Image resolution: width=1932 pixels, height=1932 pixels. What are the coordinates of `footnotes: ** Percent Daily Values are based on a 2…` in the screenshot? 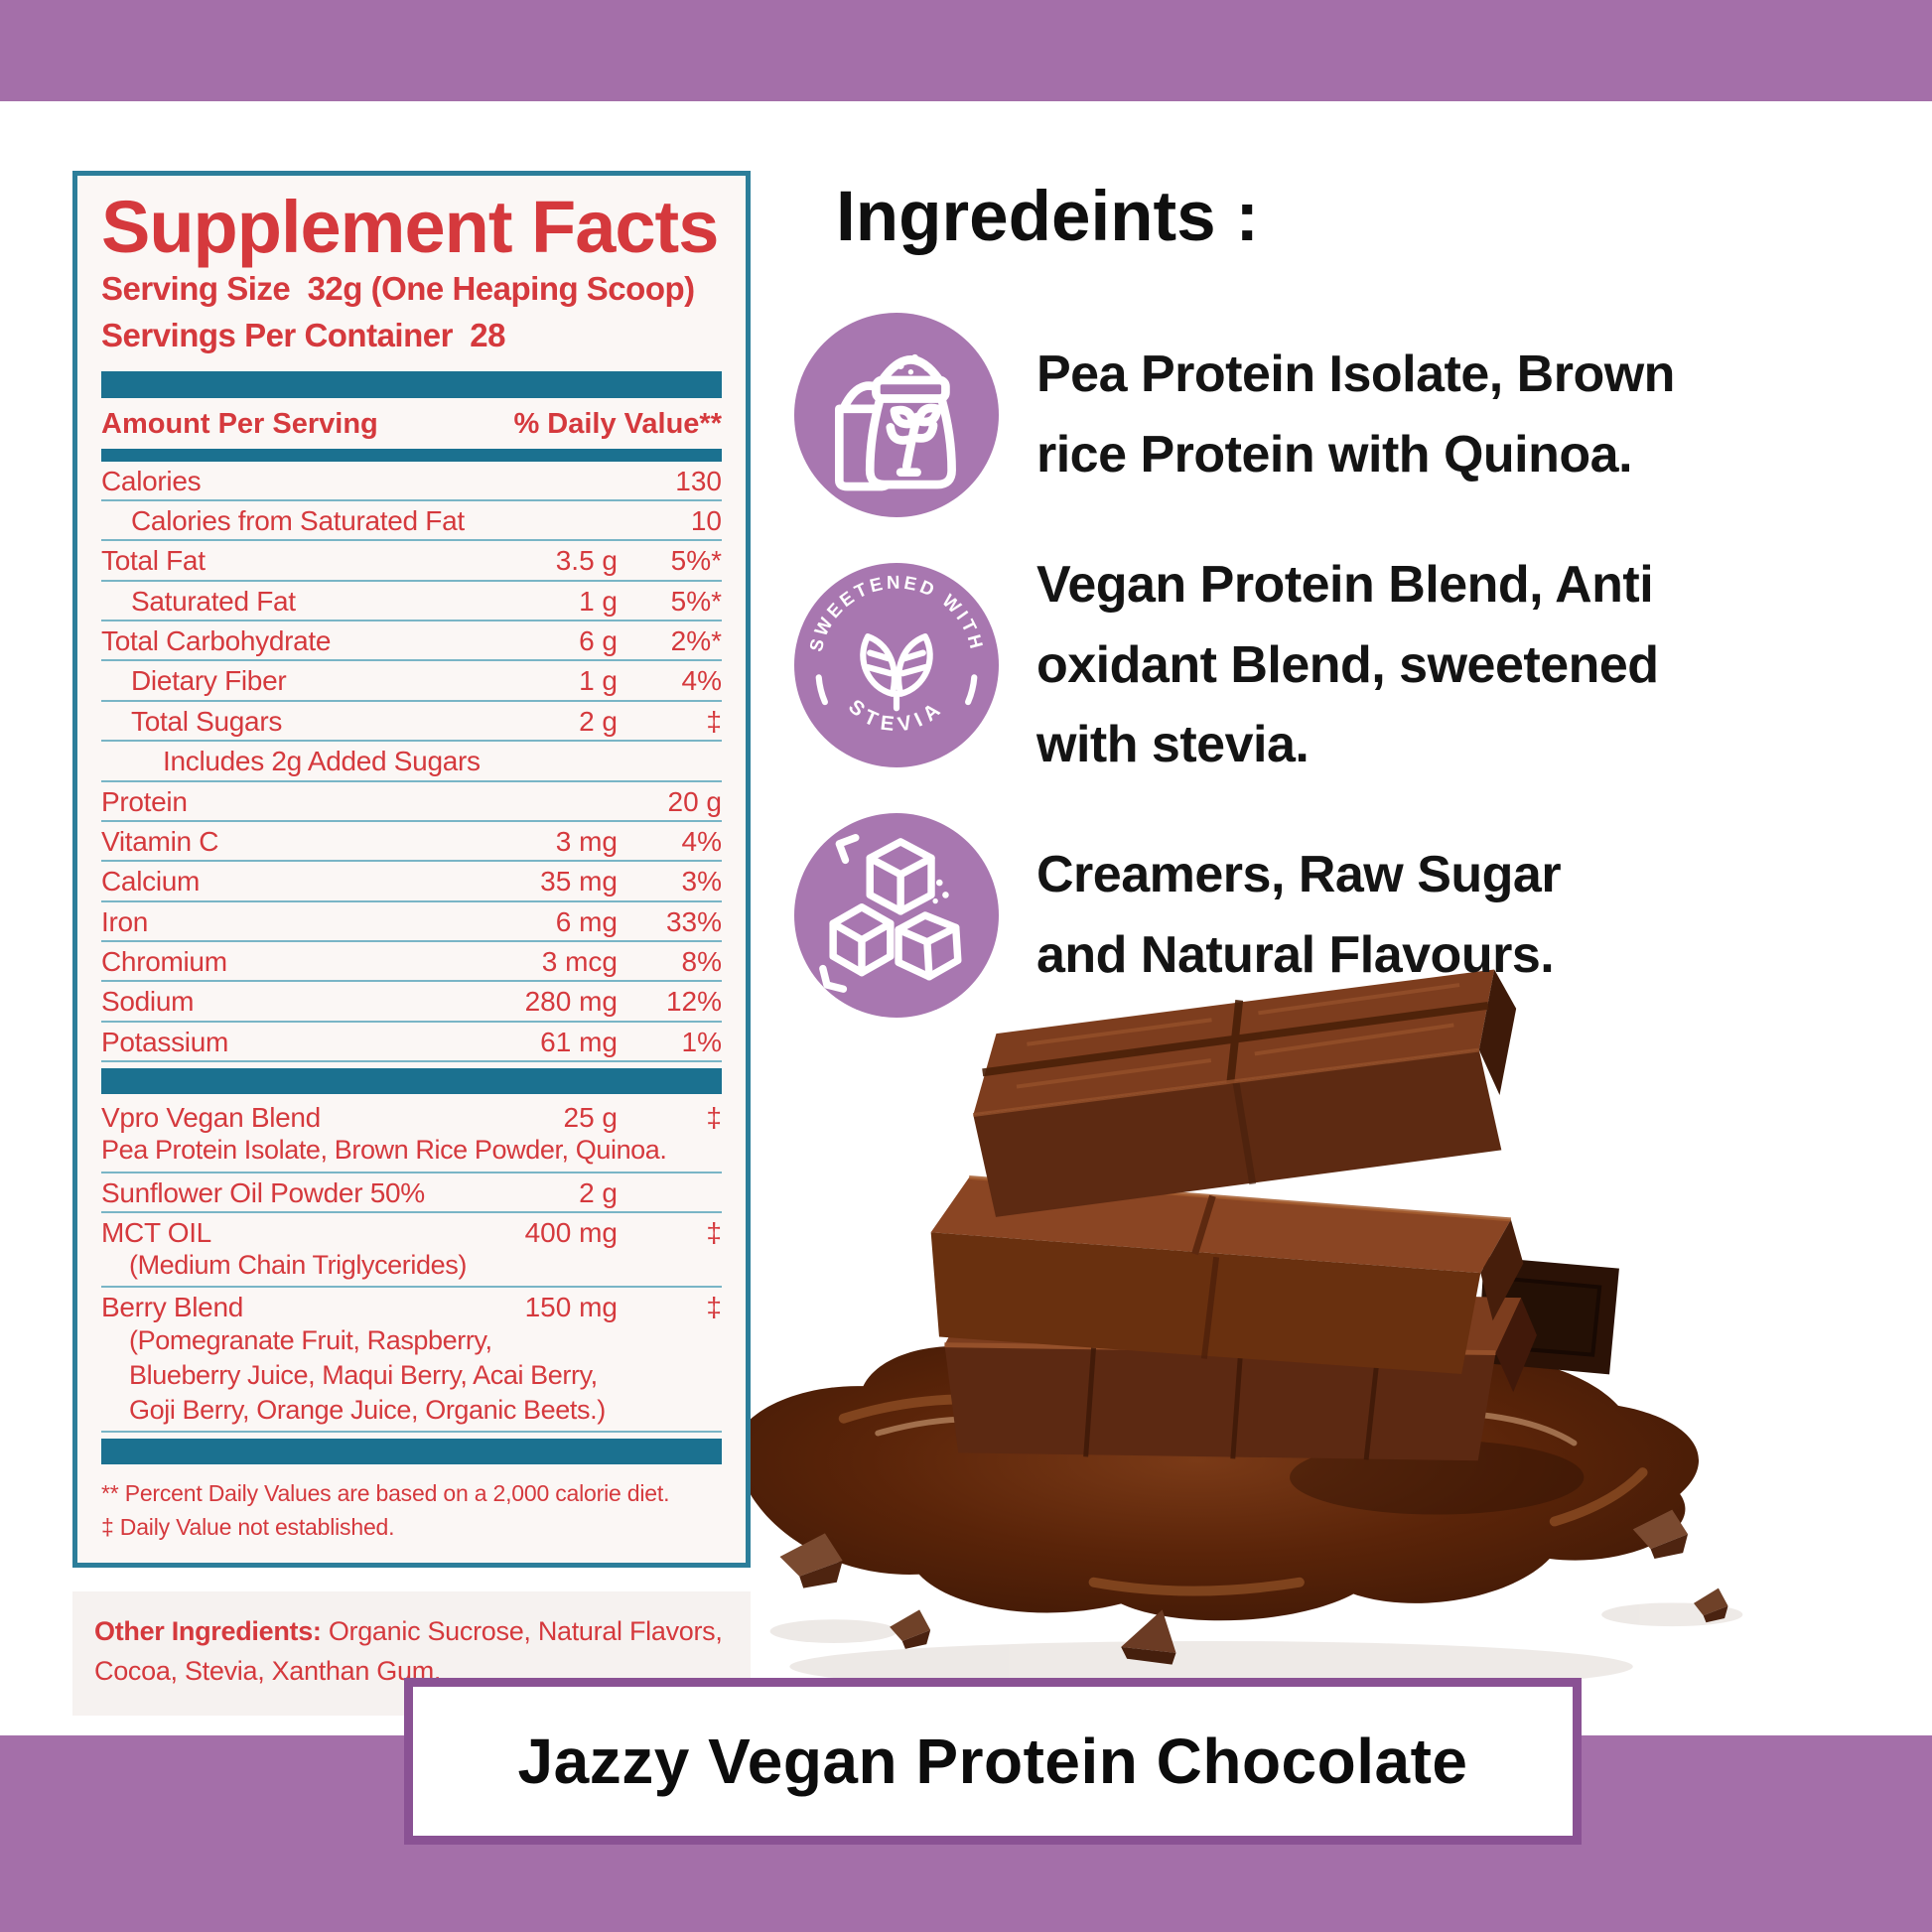 It's located at (385, 1510).